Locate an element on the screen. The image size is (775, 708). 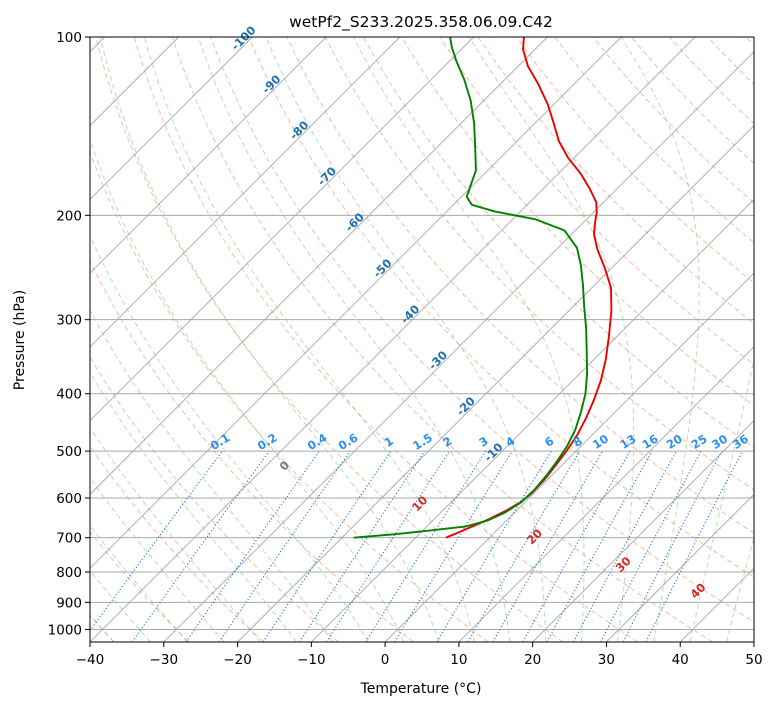
x-tick-label: 20 is located at coordinates (532, 660).